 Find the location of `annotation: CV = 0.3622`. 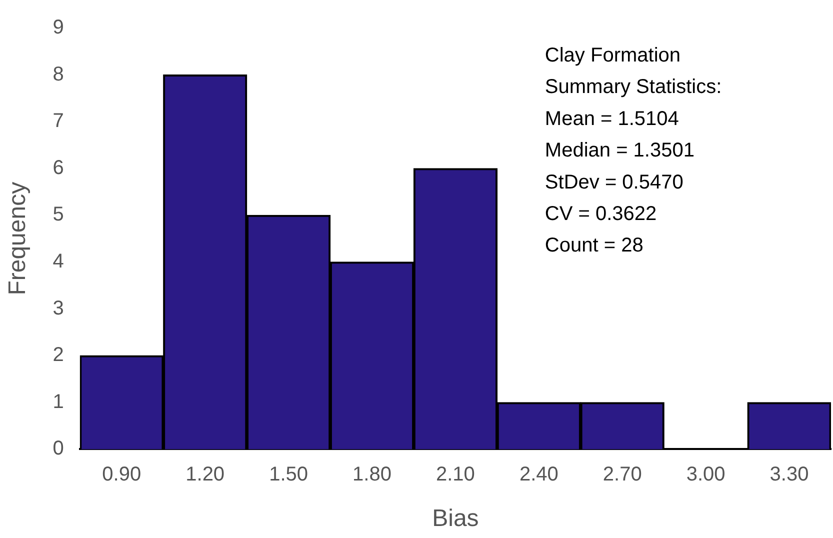

annotation: CV = 0.3622 is located at coordinates (600, 214).